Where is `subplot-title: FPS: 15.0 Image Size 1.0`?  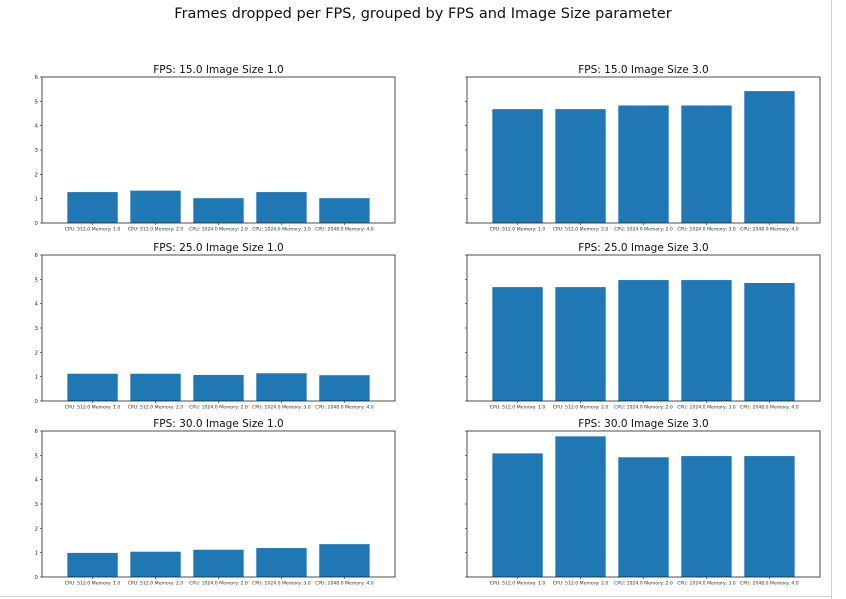 subplot-title: FPS: 15.0 Image Size 1.0 is located at coordinates (218, 70).